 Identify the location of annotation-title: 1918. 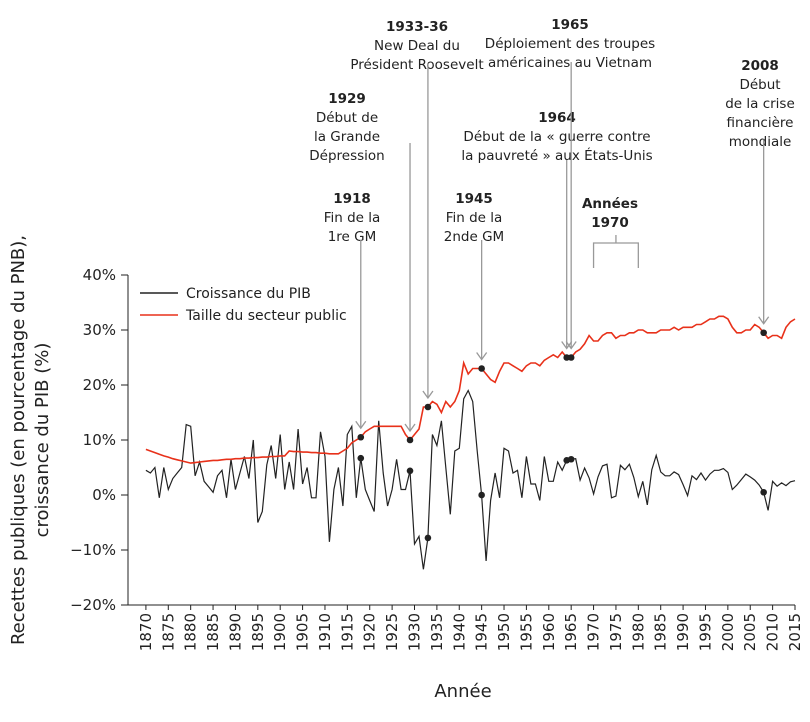
(352, 199).